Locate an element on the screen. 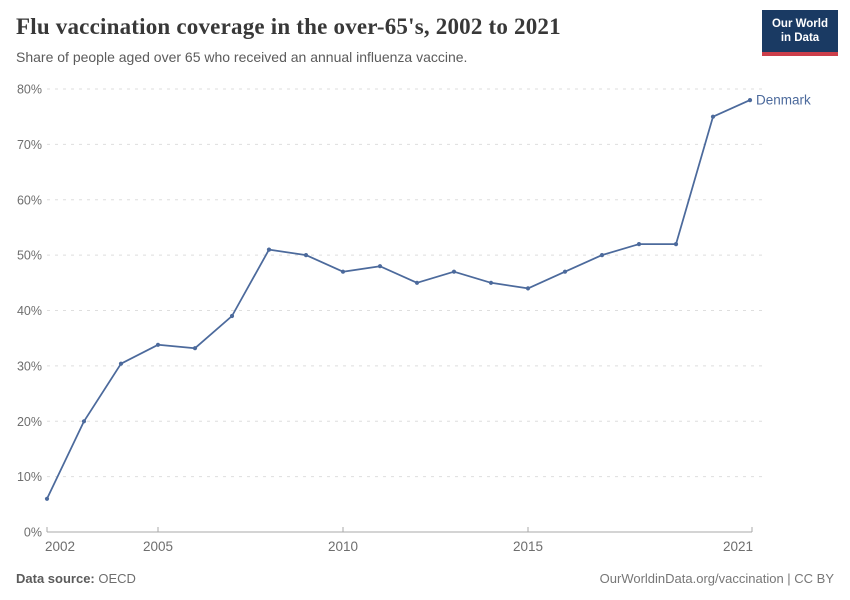 This screenshot has width=850, height=600. y-tick-label: 0% is located at coordinates (33, 533).